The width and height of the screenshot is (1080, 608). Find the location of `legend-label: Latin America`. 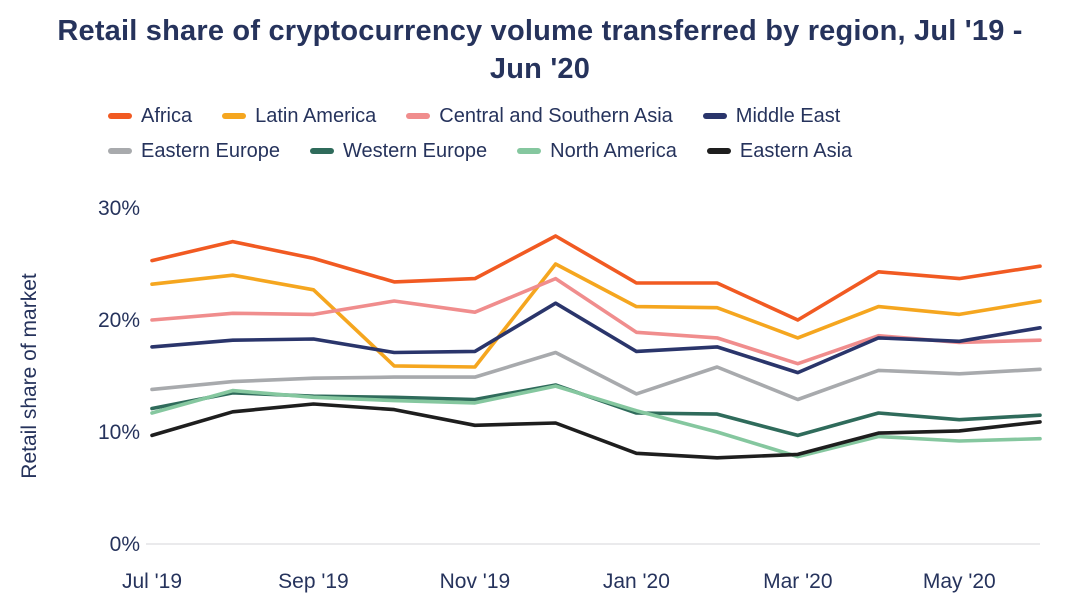

legend-label: Latin America is located at coordinates (316, 115).